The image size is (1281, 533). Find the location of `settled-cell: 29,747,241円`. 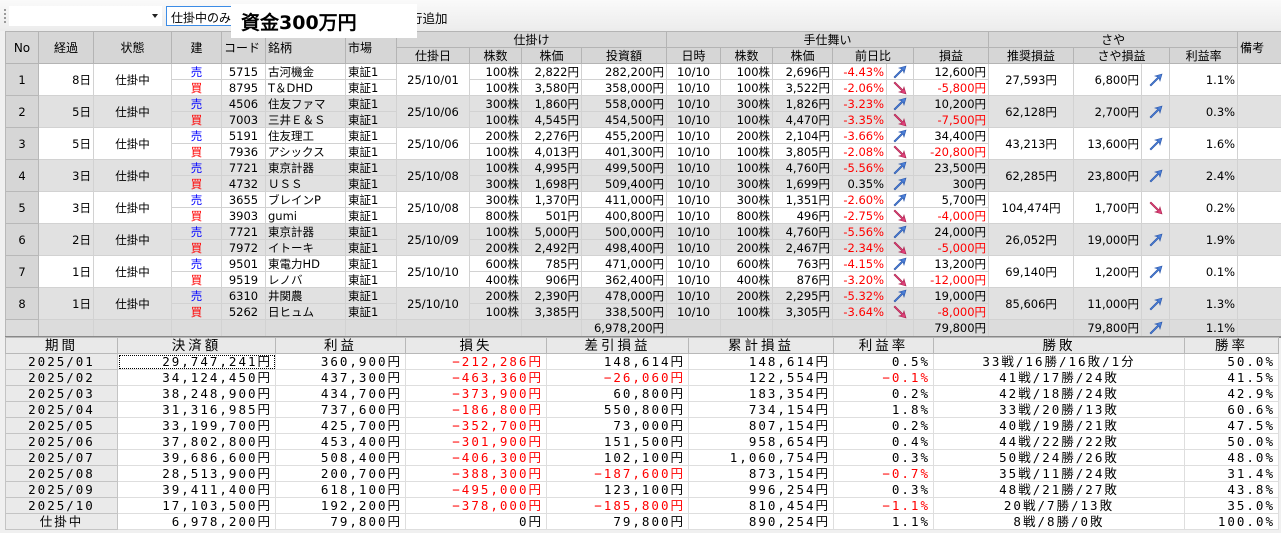

settled-cell: 29,747,241円 is located at coordinates (196, 361).